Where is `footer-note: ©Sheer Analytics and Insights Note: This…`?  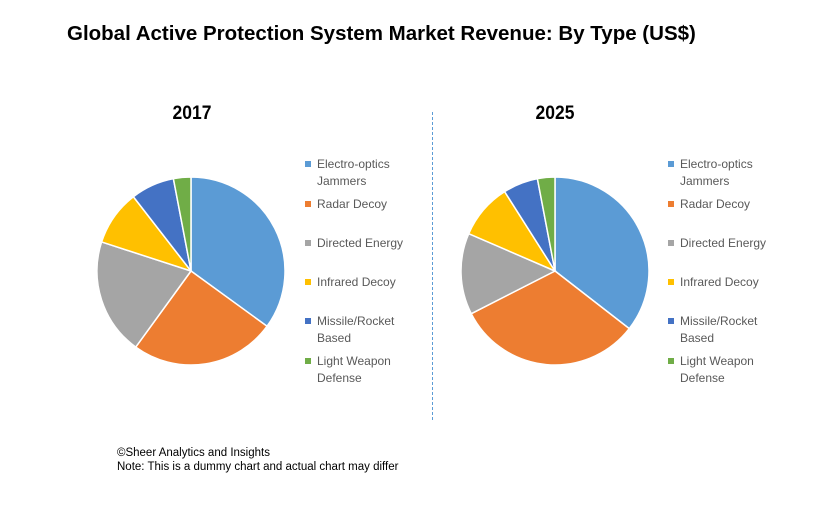
footer-note: ©Sheer Analytics and Insights Note: This… is located at coordinates (257, 460).